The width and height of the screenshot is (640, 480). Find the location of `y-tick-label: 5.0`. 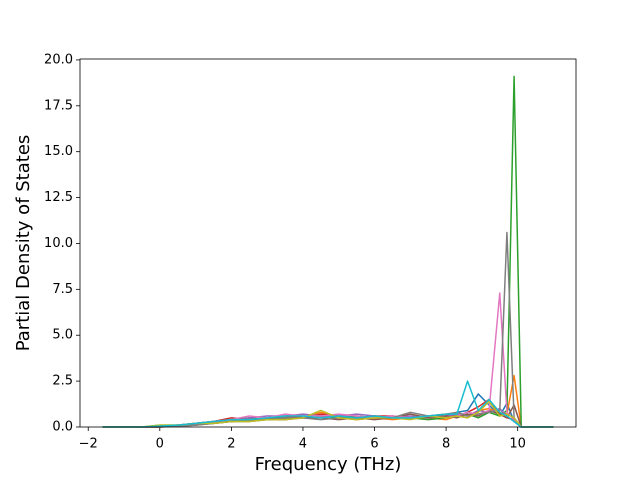

y-tick-label: 5.0 is located at coordinates (62, 335).